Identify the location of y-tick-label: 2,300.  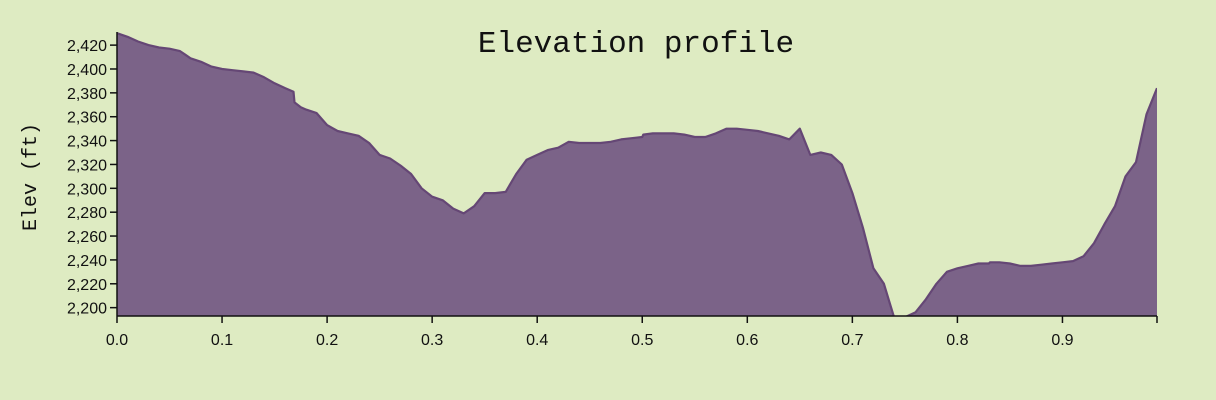
(87, 189).